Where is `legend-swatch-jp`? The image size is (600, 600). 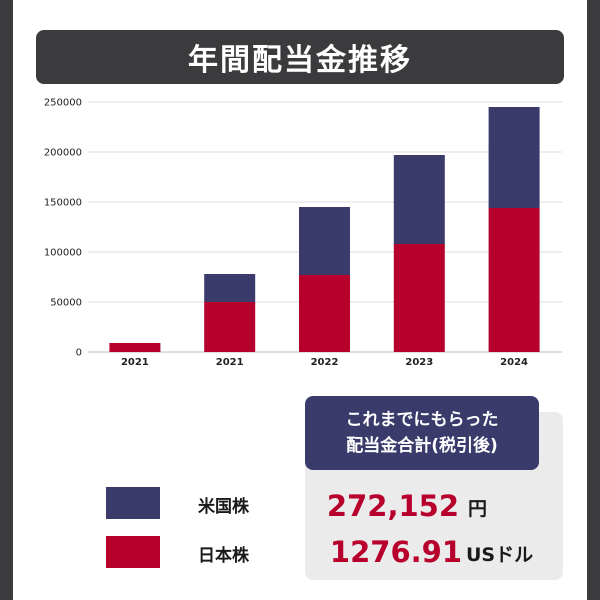
legend-swatch-jp is located at coordinates (133, 552).